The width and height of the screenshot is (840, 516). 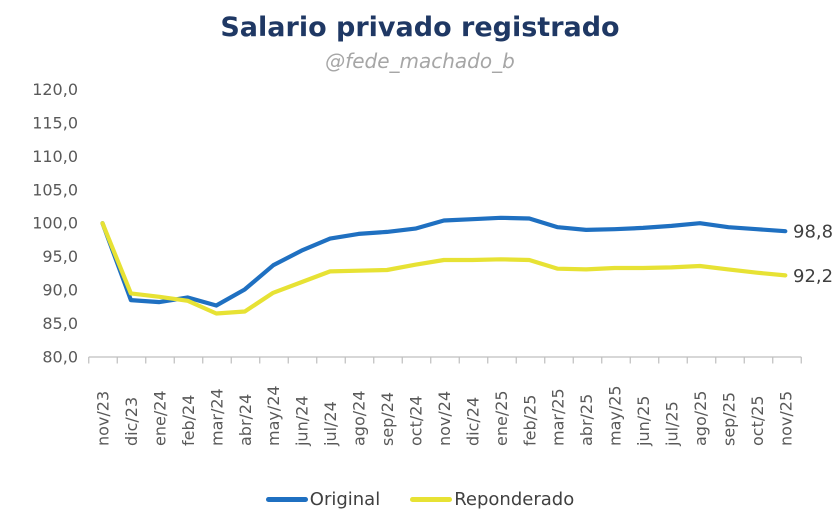 What do you see at coordinates (55, 156) in the screenshot?
I see `y-axis-tick-label: 110,0` at bounding box center [55, 156].